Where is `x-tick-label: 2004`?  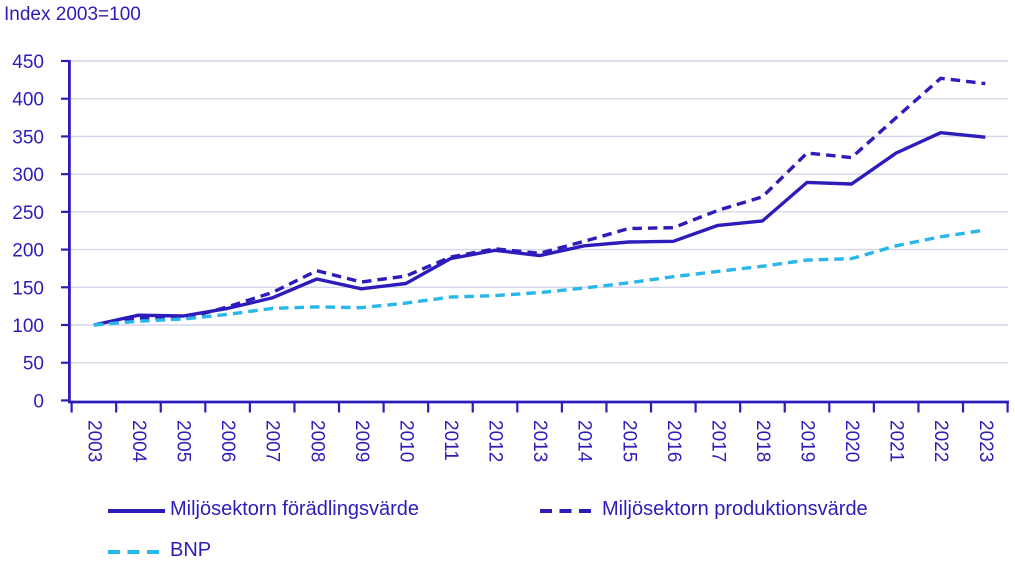 x-tick-label: 2004 is located at coordinates (138, 441).